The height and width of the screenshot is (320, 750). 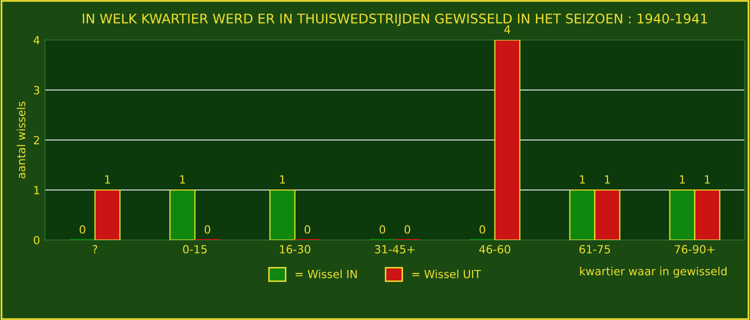 What do you see at coordinates (195, 249) in the screenshot?
I see `x-tick-label: 0-15` at bounding box center [195, 249].